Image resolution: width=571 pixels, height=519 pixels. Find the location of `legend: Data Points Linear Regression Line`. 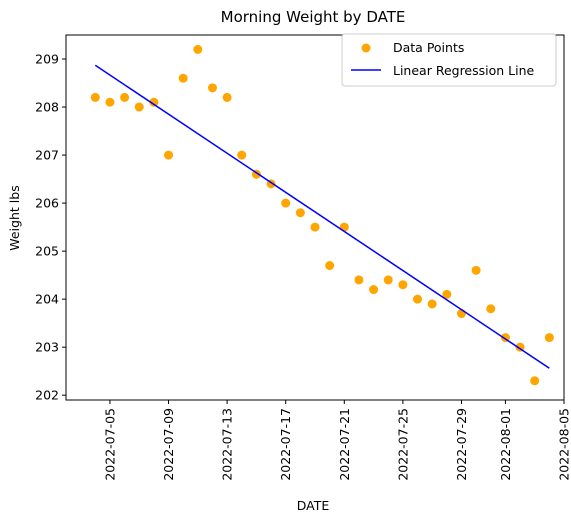

legend: Data Points Linear Regression Line is located at coordinates (449, 60).